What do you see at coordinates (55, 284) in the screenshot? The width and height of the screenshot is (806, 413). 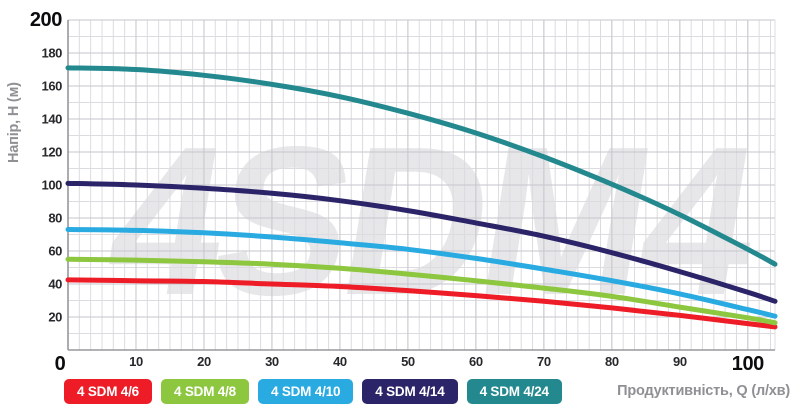 I see `y-tick-label: 40` at bounding box center [55, 284].